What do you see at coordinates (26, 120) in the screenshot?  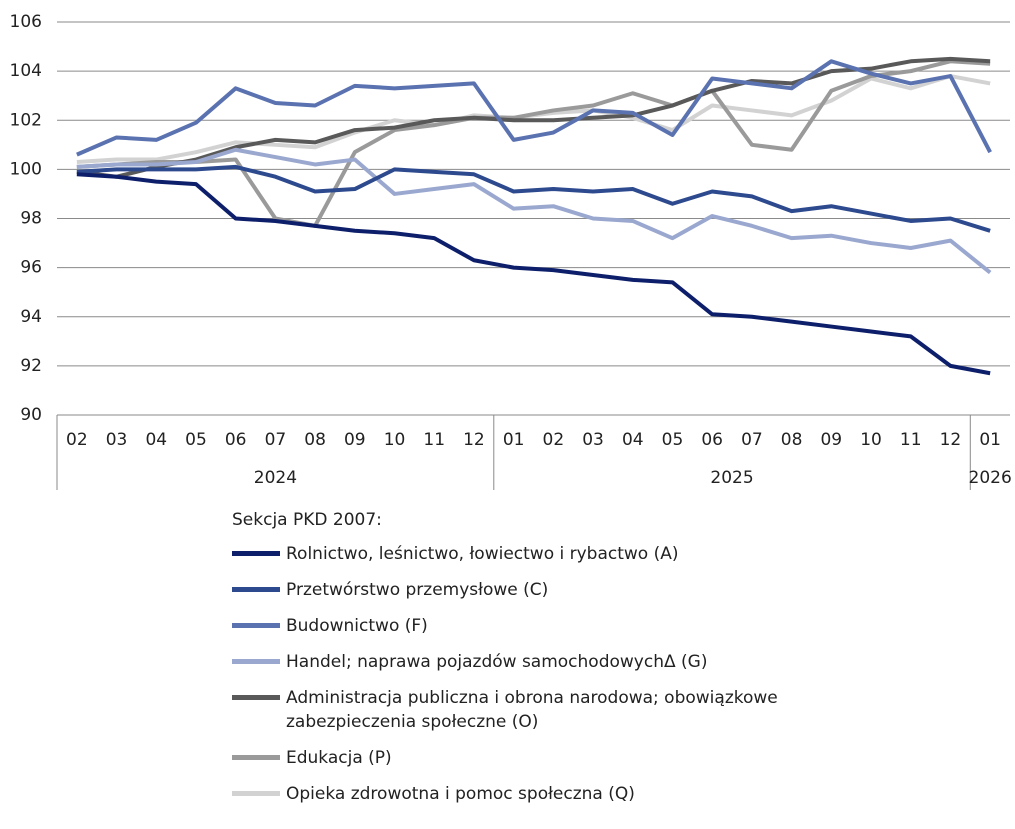 I see `y-tick-label: 102` at bounding box center [26, 120].